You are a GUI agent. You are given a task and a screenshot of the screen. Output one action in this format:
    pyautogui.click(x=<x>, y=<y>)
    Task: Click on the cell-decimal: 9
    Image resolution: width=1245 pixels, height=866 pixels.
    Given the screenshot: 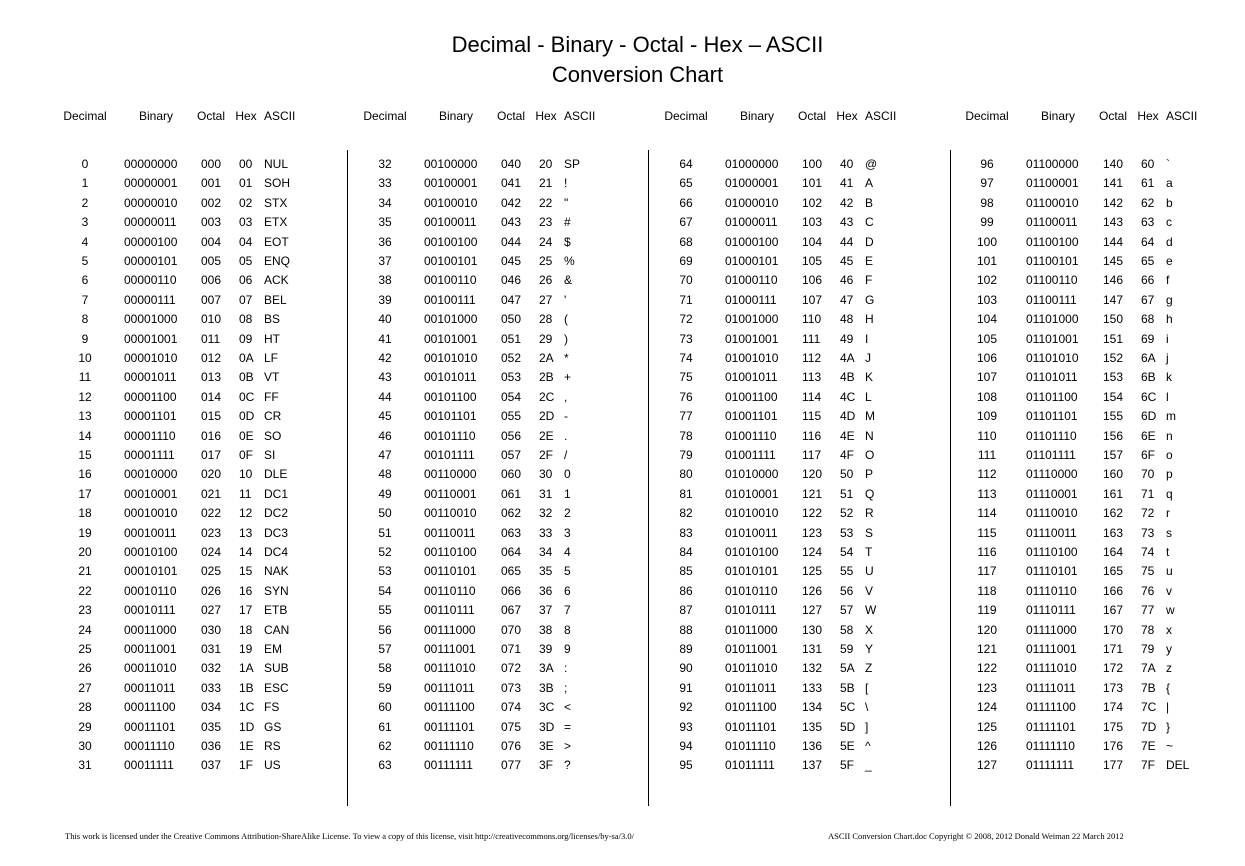 What is the action you would take?
    pyautogui.click(x=85, y=338)
    